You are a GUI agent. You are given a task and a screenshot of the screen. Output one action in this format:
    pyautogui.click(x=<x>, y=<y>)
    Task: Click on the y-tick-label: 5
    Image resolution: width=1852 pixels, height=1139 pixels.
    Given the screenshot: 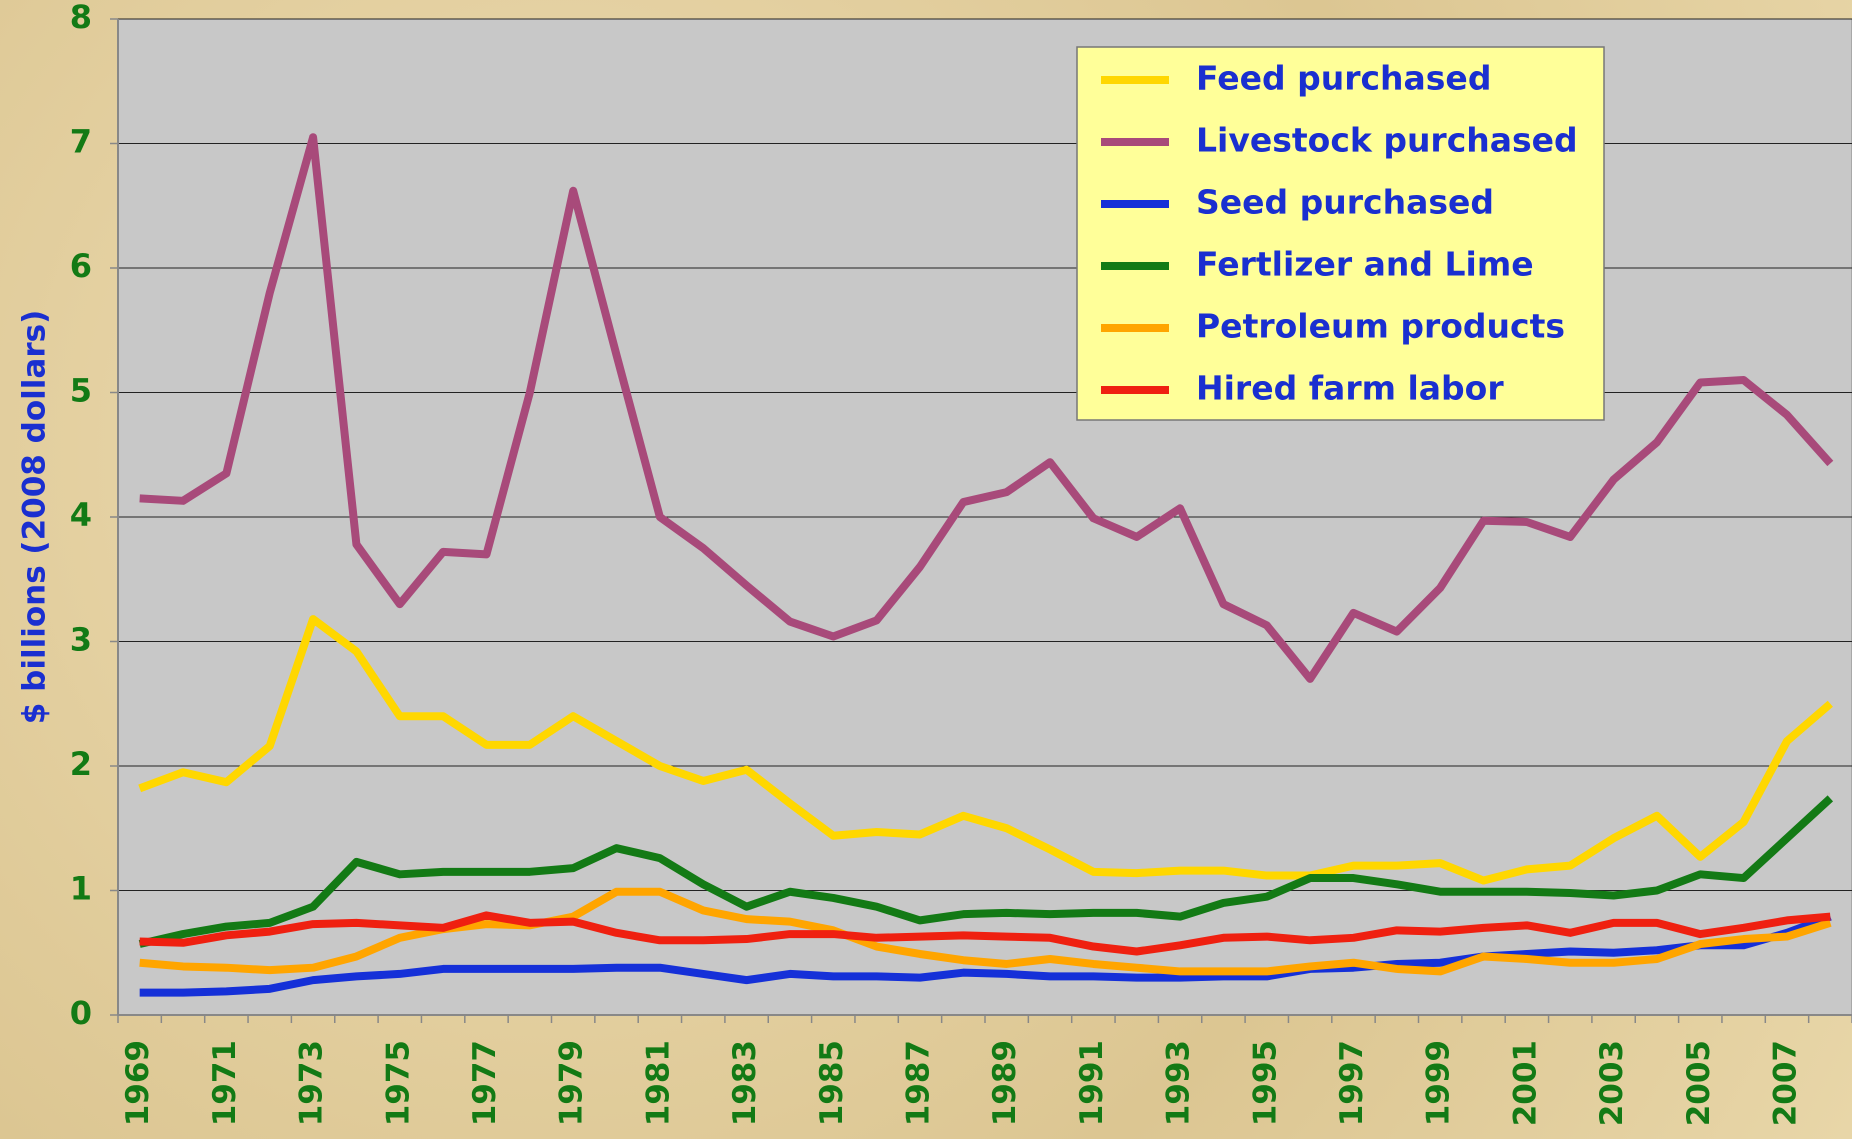 What is the action you would take?
    pyautogui.click(x=81, y=391)
    